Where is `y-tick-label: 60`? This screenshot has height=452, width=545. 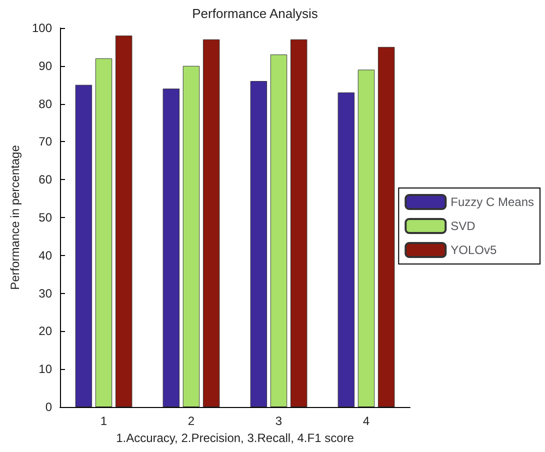 y-tick-label: 60 is located at coordinates (45, 179).